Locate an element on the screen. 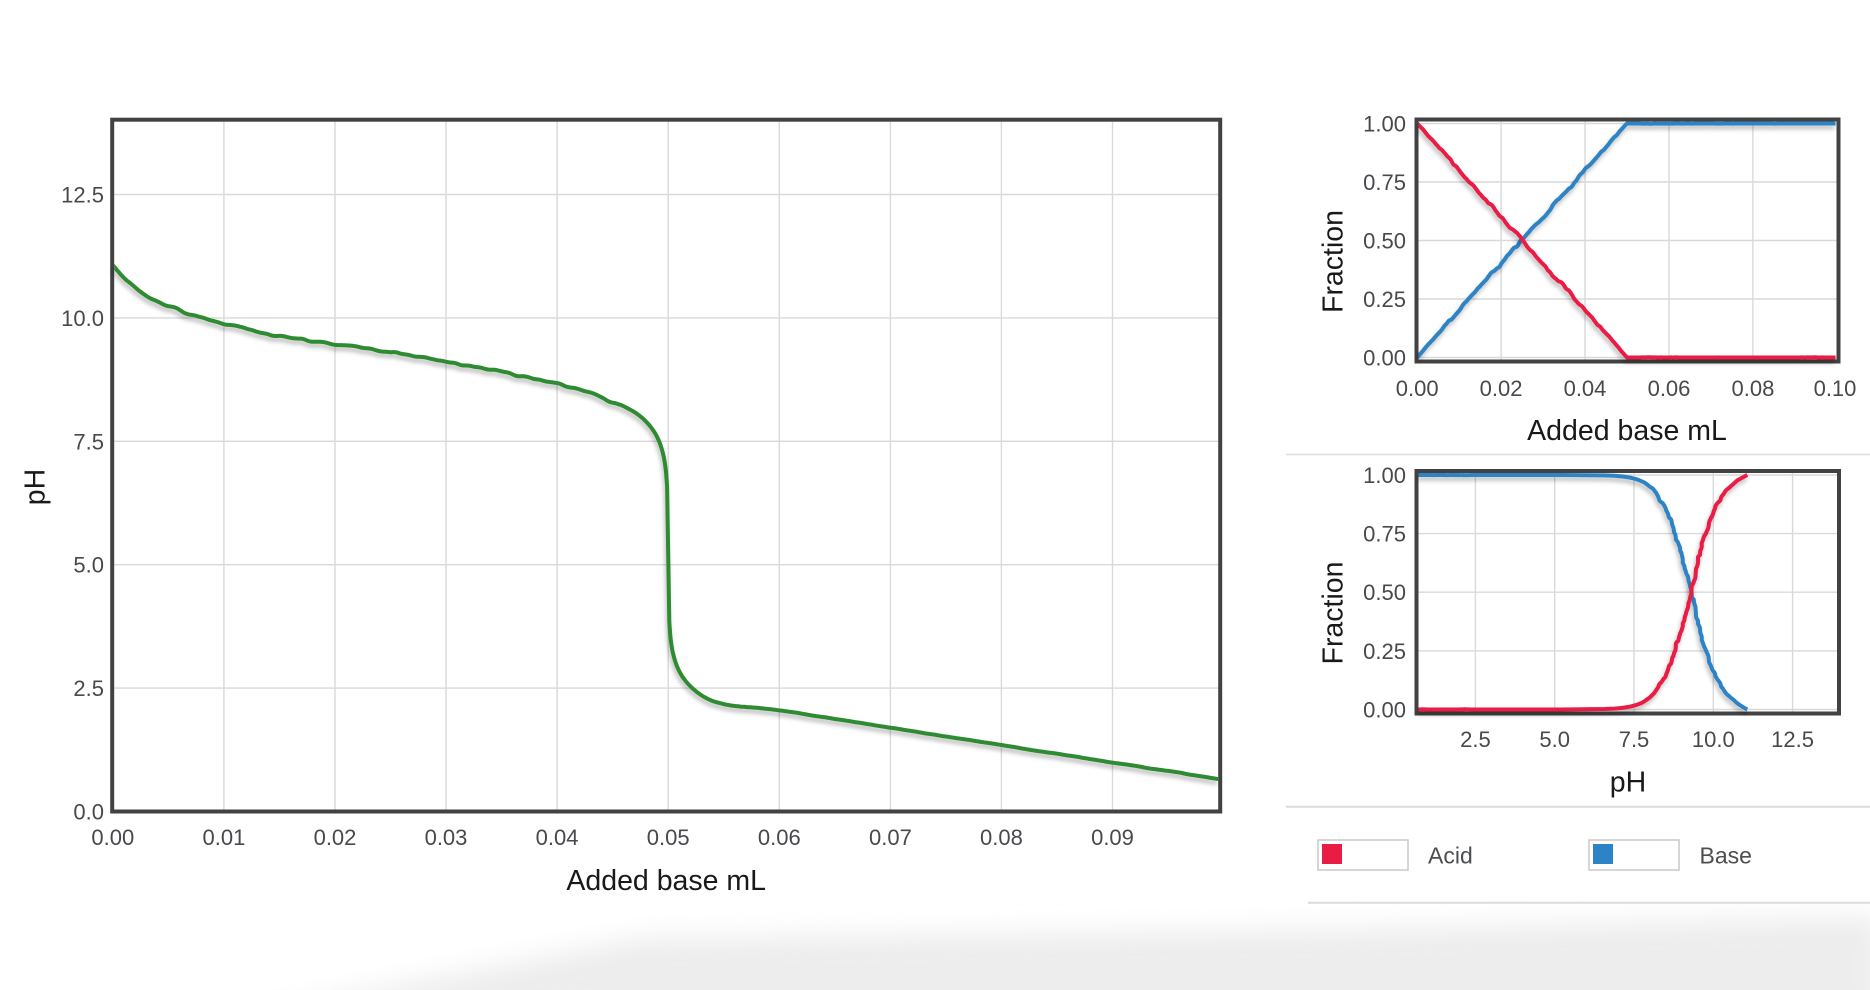 The height and width of the screenshot is (990, 1870). svg-text: 0.03 is located at coordinates (446, 837).